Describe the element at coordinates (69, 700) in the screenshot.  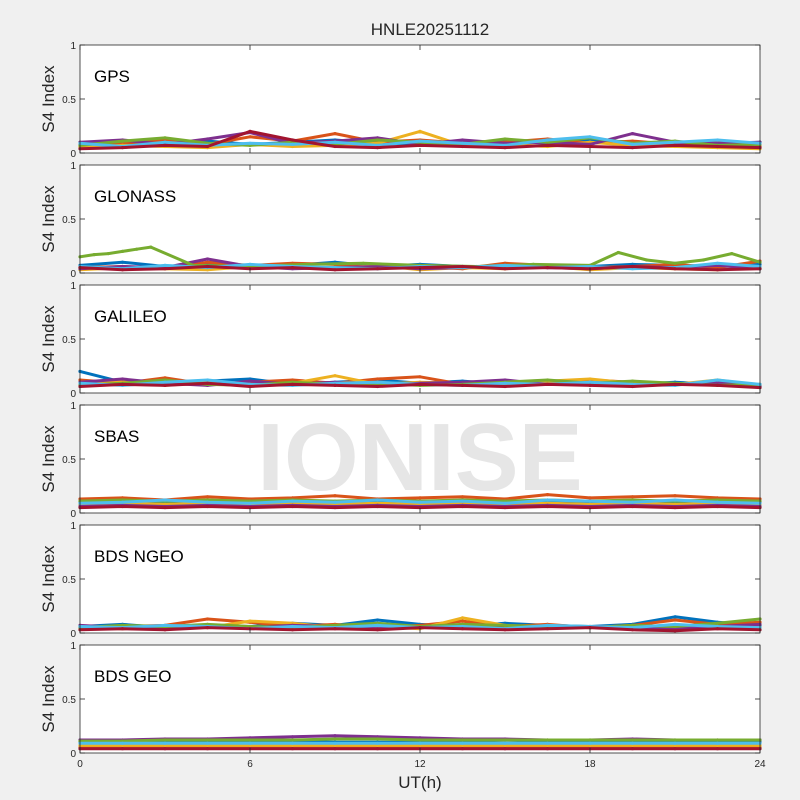
I see `y-tick-label-bds-geo-1: 0.5` at that location.